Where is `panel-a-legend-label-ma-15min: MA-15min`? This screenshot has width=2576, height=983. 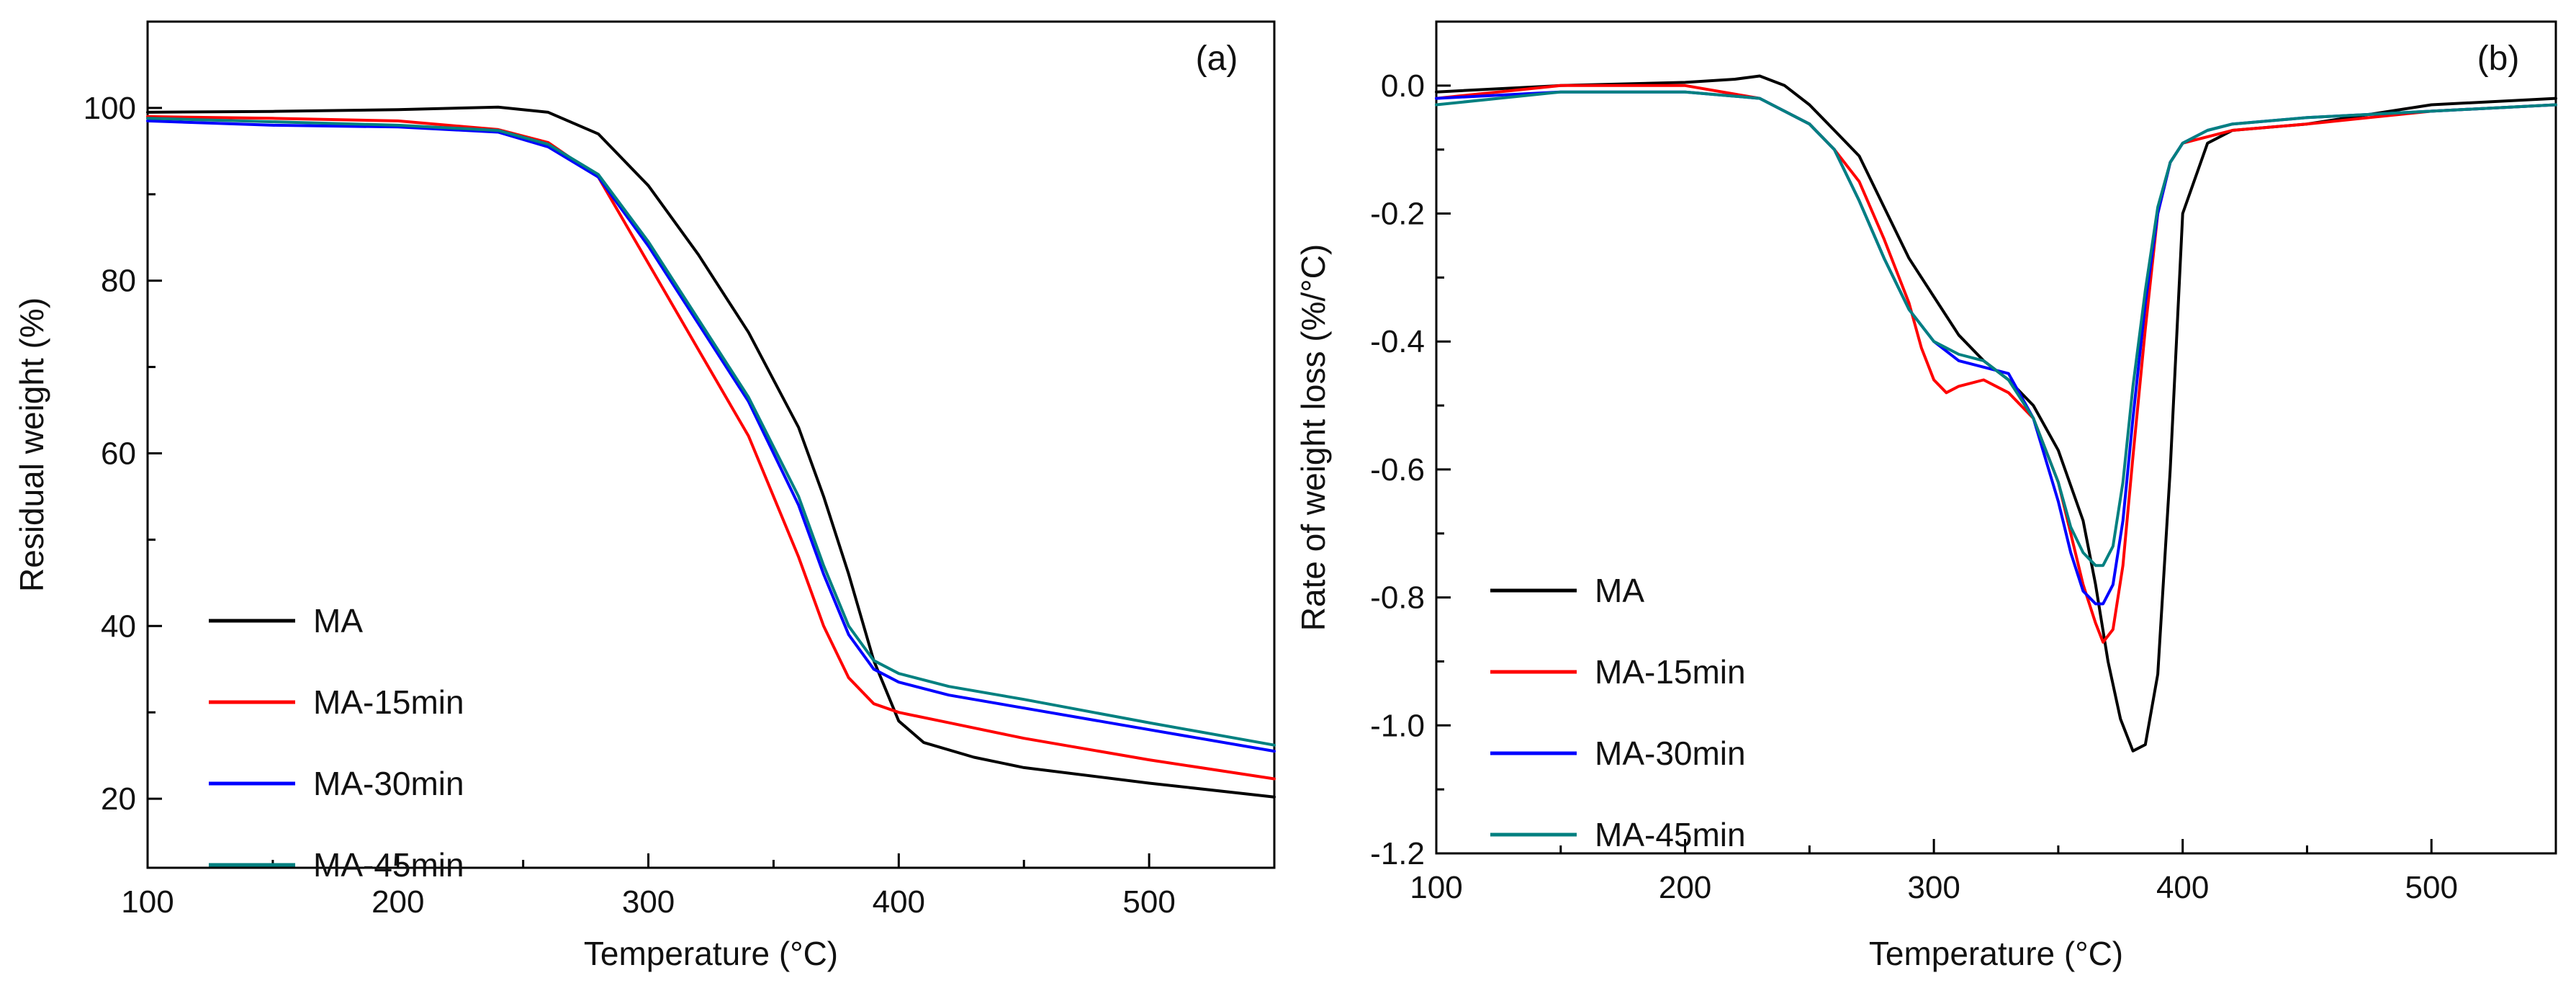
panel-a-legend-label-ma-15min: MA-15min is located at coordinates (388, 702).